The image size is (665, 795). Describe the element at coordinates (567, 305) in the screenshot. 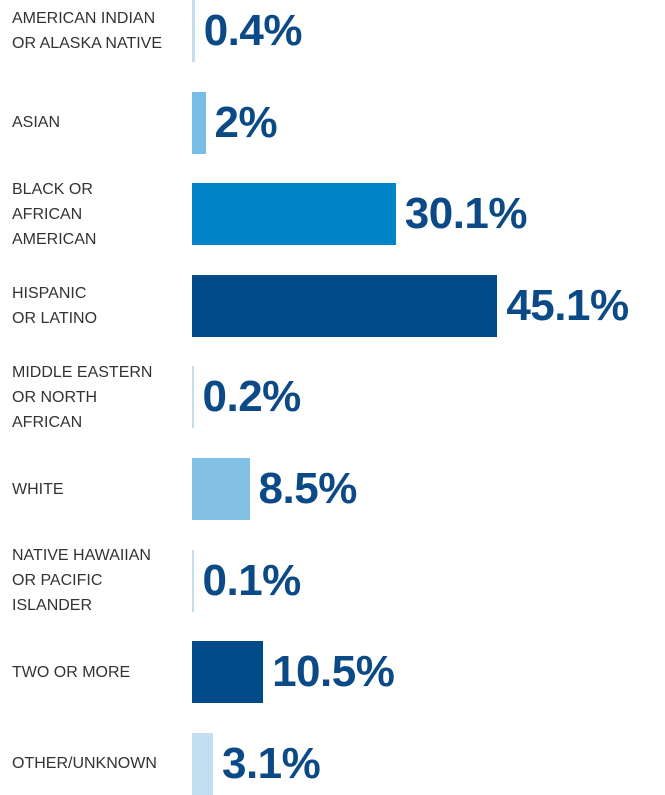

I see `value-label: 45.1%` at that location.